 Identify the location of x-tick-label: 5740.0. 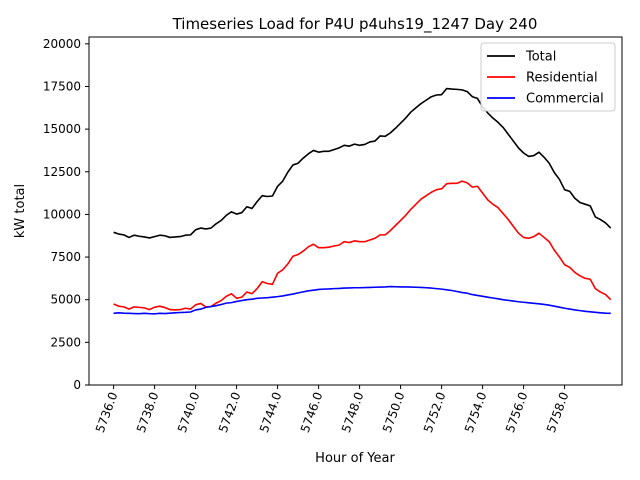
(189, 412).